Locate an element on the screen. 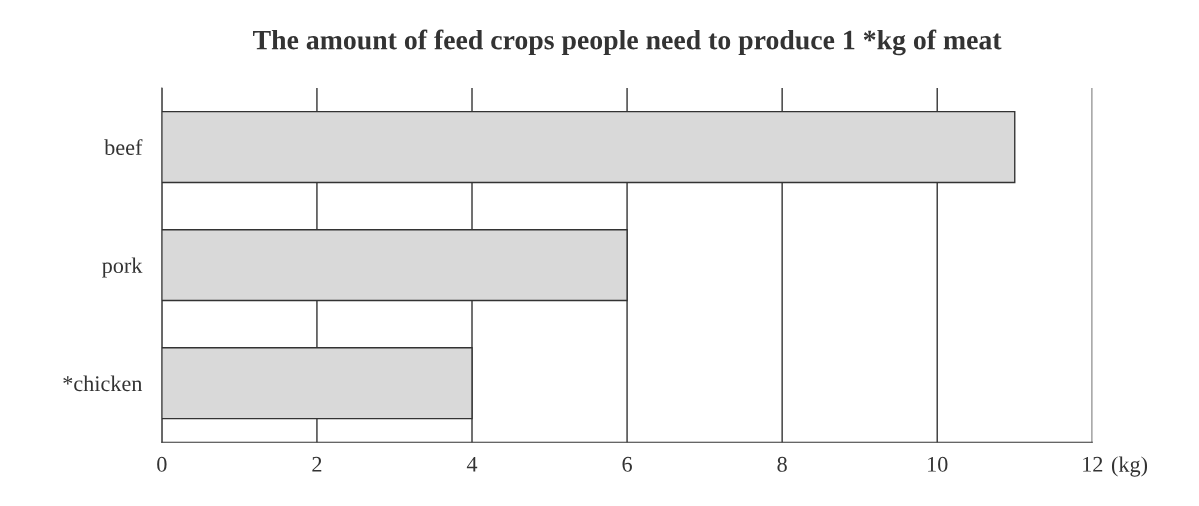  x-tick-label: 4 is located at coordinates (472, 464).